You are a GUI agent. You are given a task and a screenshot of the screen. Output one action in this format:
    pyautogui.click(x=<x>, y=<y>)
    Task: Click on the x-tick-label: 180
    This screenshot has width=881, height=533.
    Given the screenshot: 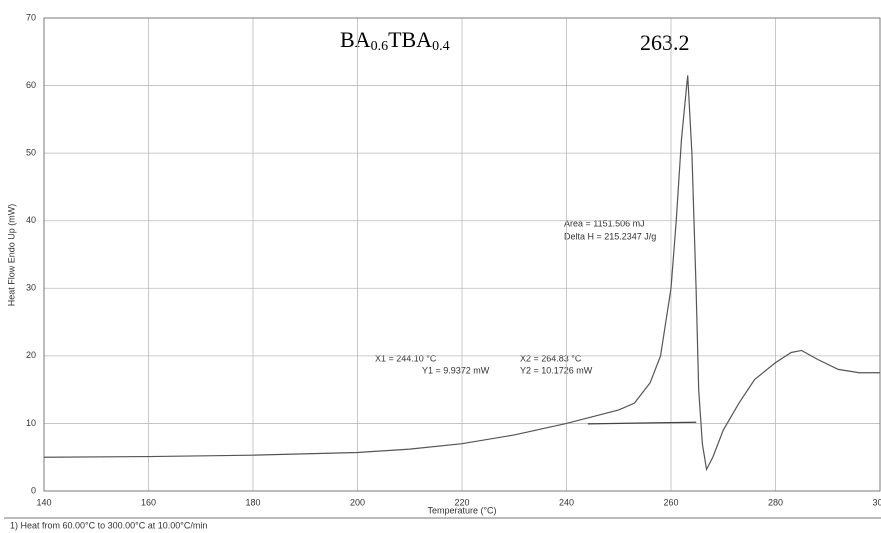 What is the action you would take?
    pyautogui.click(x=252, y=502)
    